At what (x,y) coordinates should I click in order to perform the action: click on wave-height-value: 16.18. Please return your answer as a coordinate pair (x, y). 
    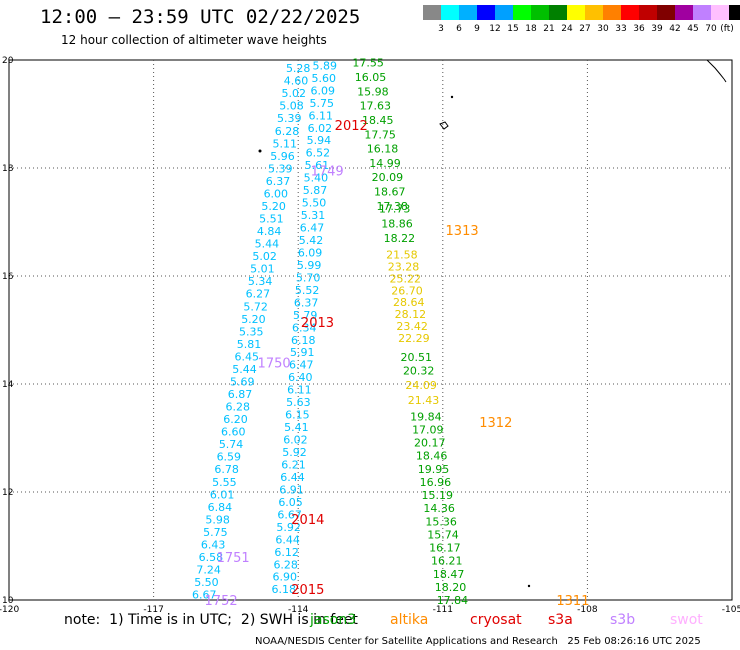
    Looking at the image, I should click on (383, 149).